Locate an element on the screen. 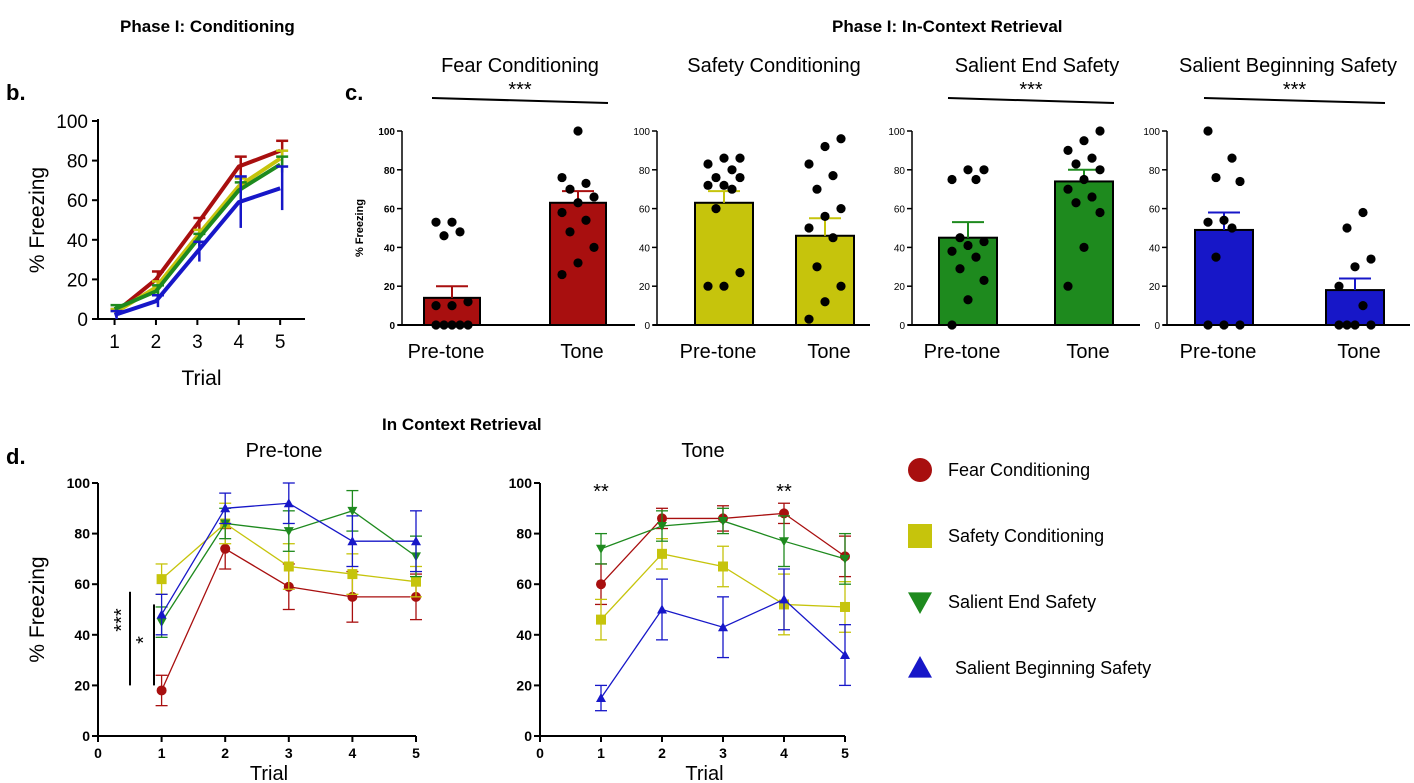 Image resolution: width=1414 pixels, height=783 pixels. d2-marker-end is located at coordinates (662, 527).